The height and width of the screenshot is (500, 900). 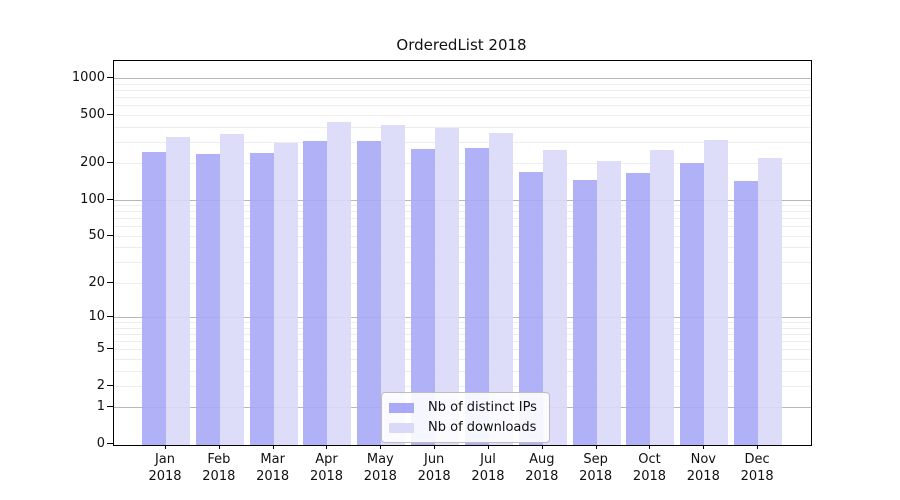 What do you see at coordinates (88, 78) in the screenshot?
I see `y-tick-label: 1000` at bounding box center [88, 78].